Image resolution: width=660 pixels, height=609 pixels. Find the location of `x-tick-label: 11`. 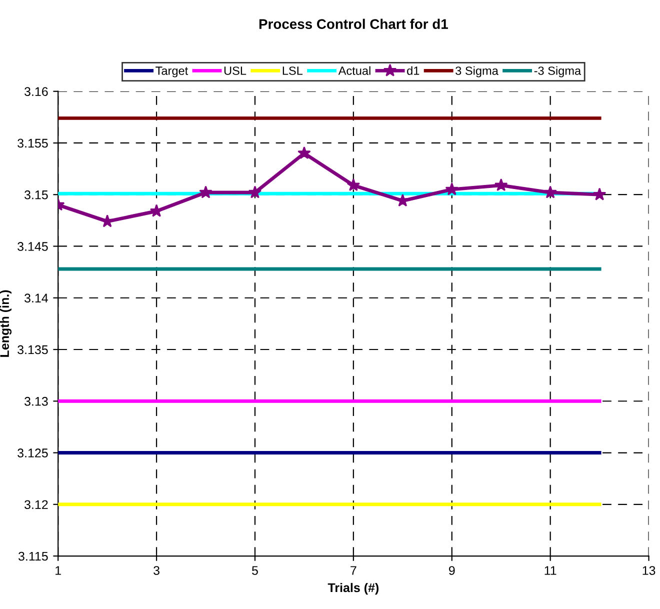

x-tick-label: 11 is located at coordinates (550, 570).